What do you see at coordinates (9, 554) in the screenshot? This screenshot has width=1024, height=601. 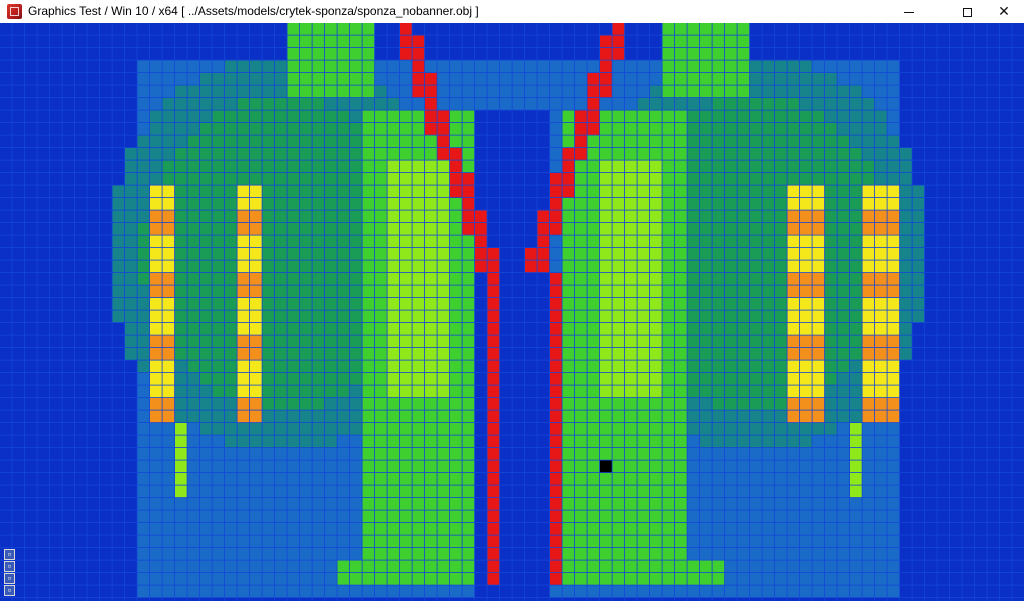 I see `overlay-icon-1: ▫` at bounding box center [9, 554].